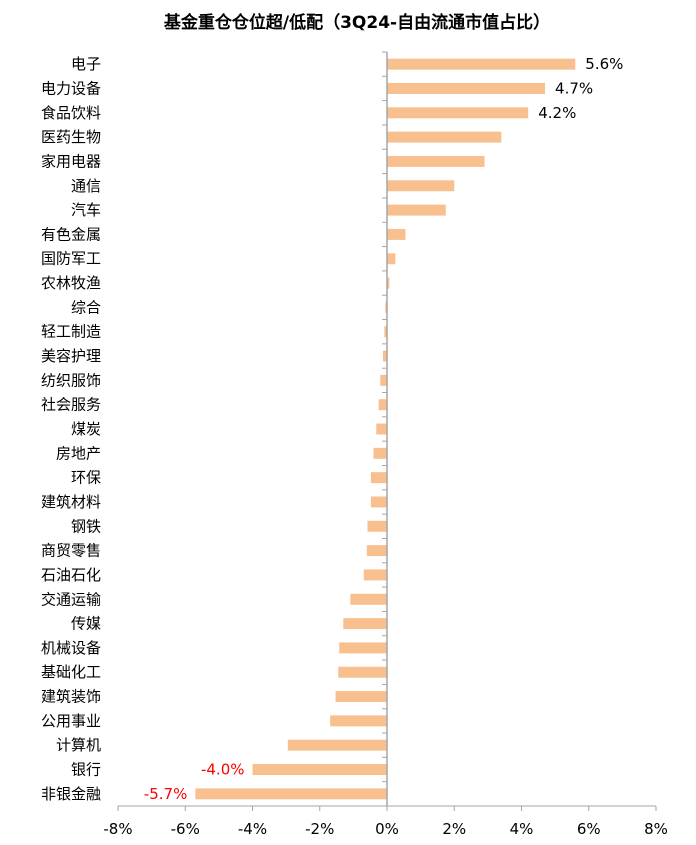 Image resolution: width=696 pixels, height=845 pixels. Describe the element at coordinates (604, 64) in the screenshot. I see `data-label: 5.6%` at that location.